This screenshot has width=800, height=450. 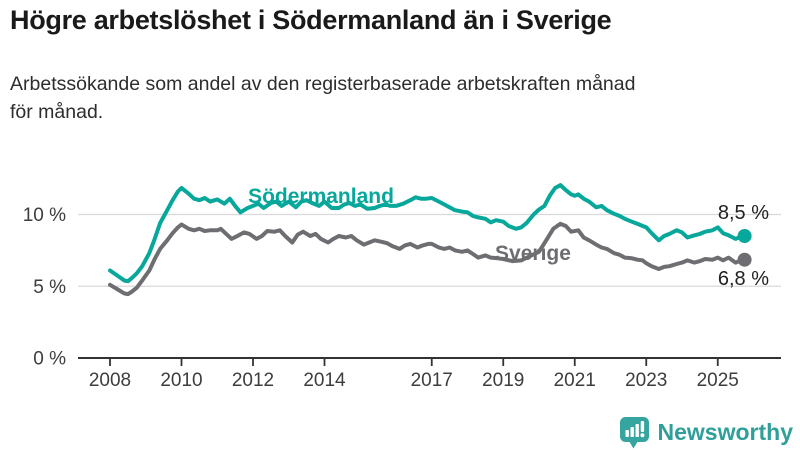 I want to click on y-tick-label: 5 %, so click(x=49, y=287).